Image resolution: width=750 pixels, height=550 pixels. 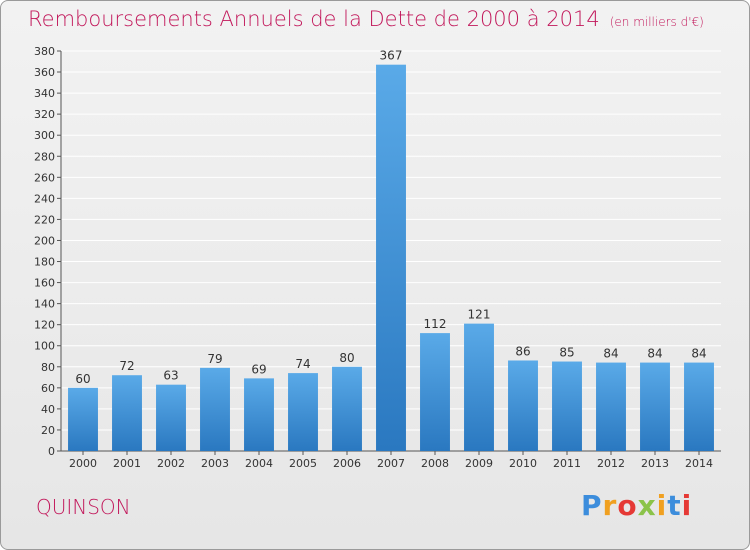 I want to click on data-label: 72, so click(x=126, y=366).